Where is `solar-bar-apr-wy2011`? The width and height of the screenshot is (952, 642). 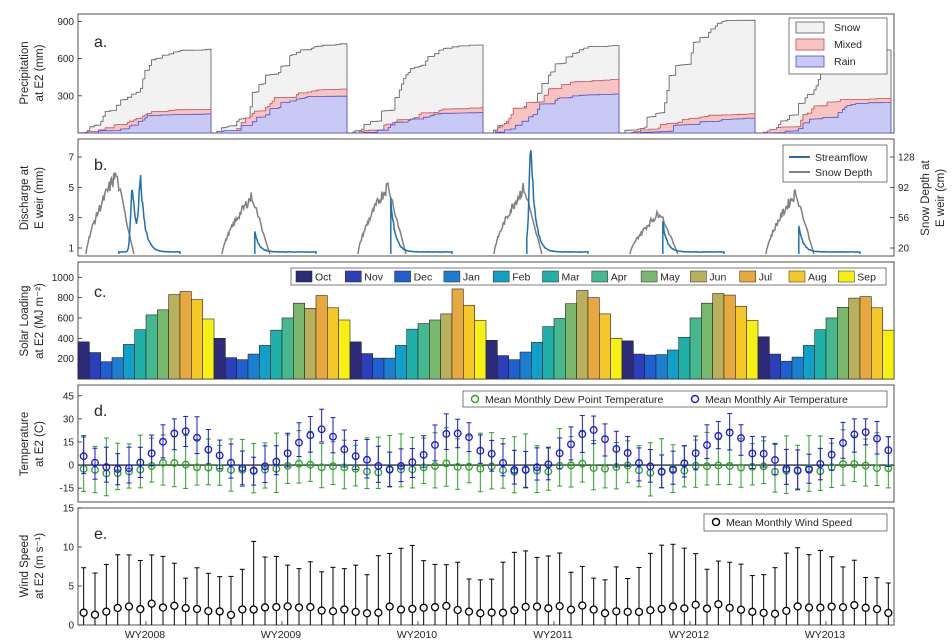
solar-bar-apr-wy2011 is located at coordinates (559, 349).